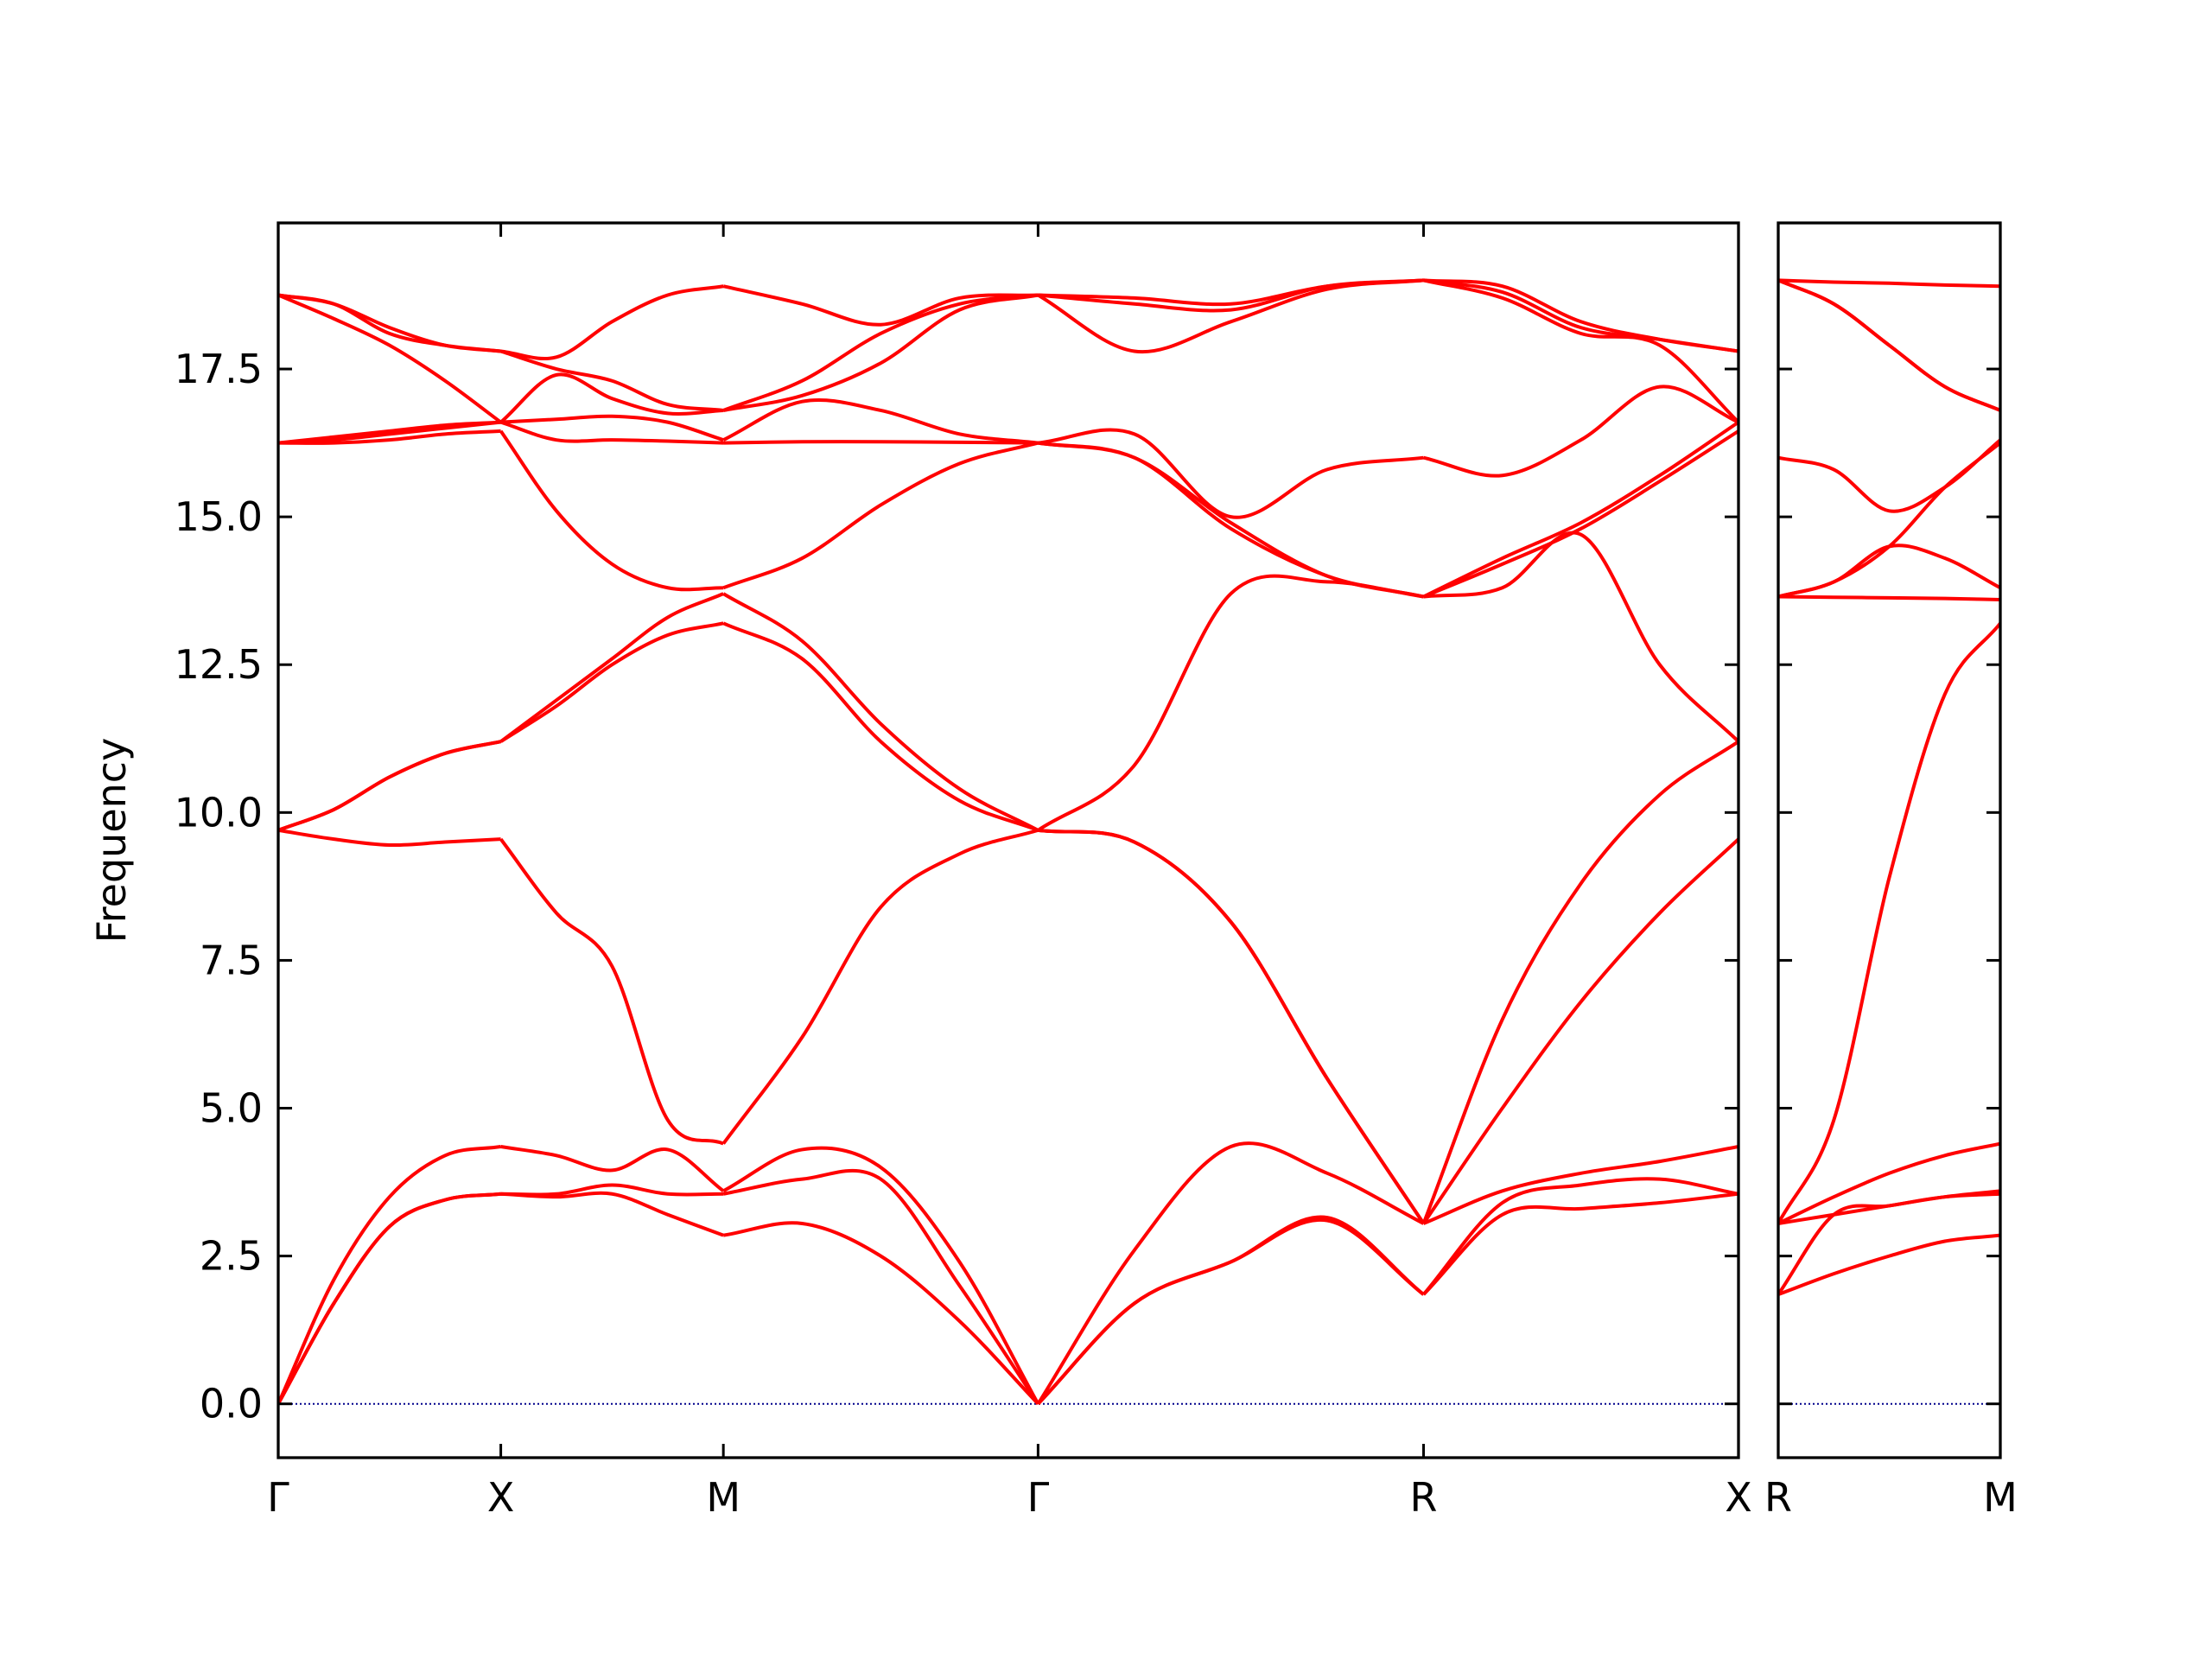 The width and height of the screenshot is (2212, 1659). I want to click on y-tick-label: 17.5, so click(219, 369).